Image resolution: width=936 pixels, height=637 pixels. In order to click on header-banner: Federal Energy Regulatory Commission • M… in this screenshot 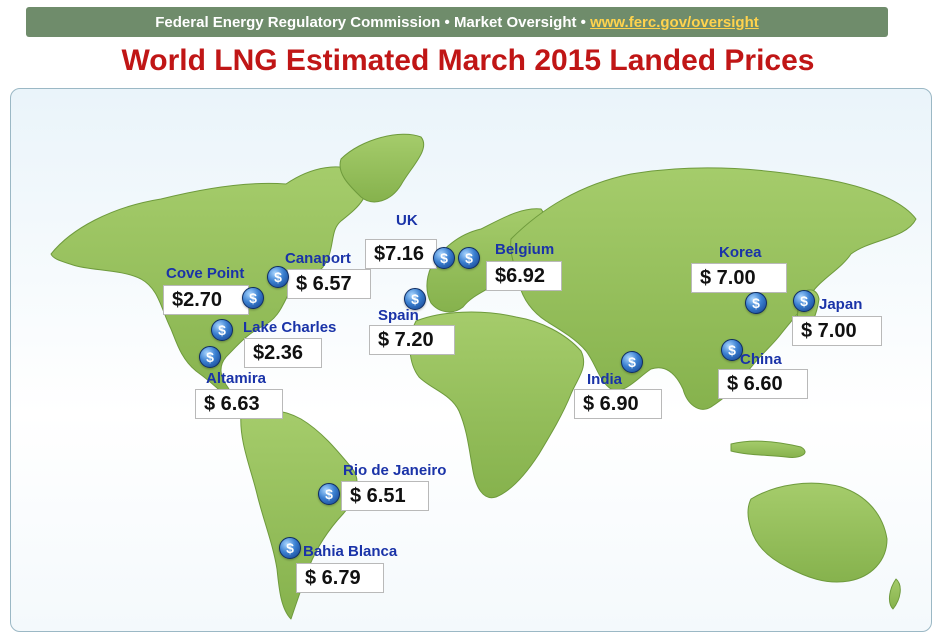, I will do `click(457, 22)`.